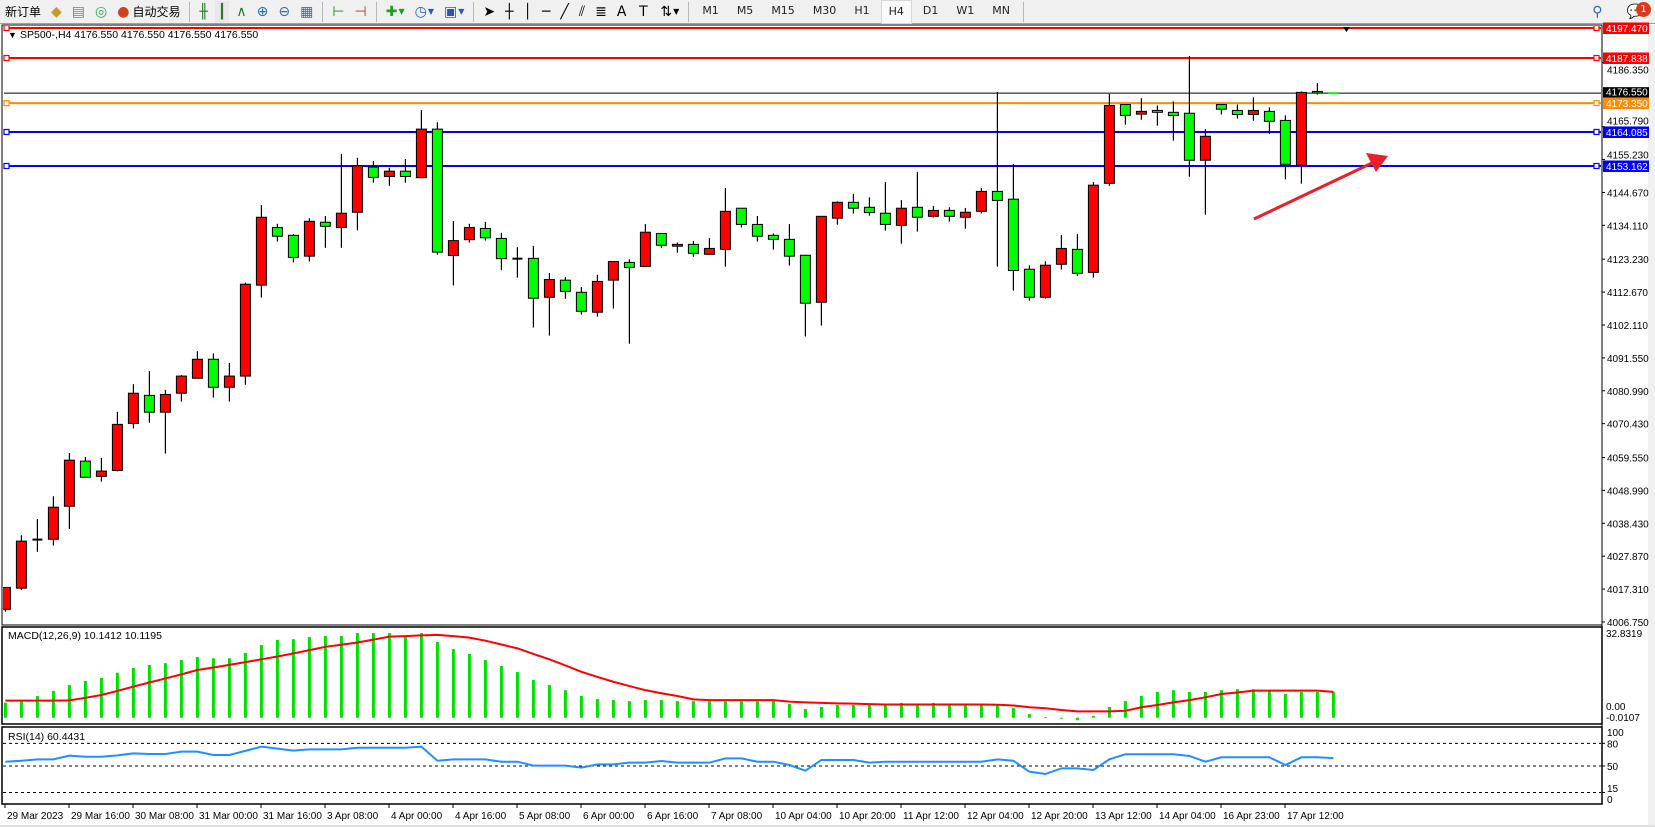 This screenshot has height=827, width=1655. I want to click on price-tick-label: 4186.350, so click(1628, 70).